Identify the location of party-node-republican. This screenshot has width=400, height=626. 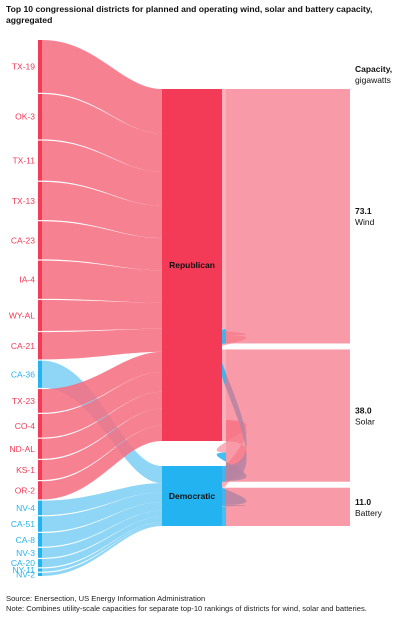
(192, 265).